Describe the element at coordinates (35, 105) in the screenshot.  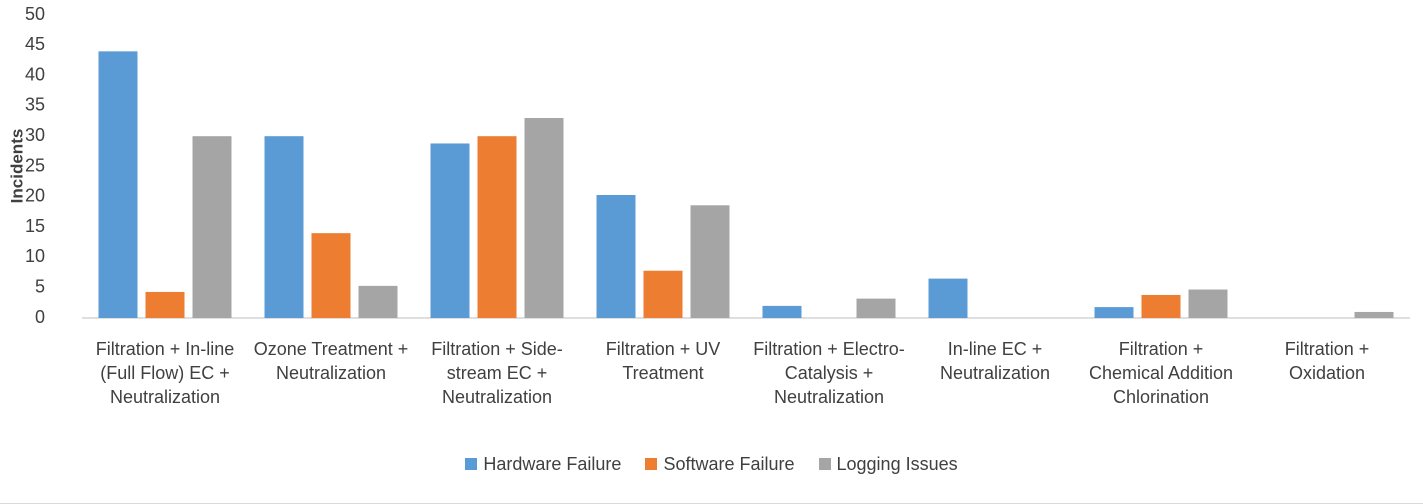
I see `y-tick-label: 35` at that location.